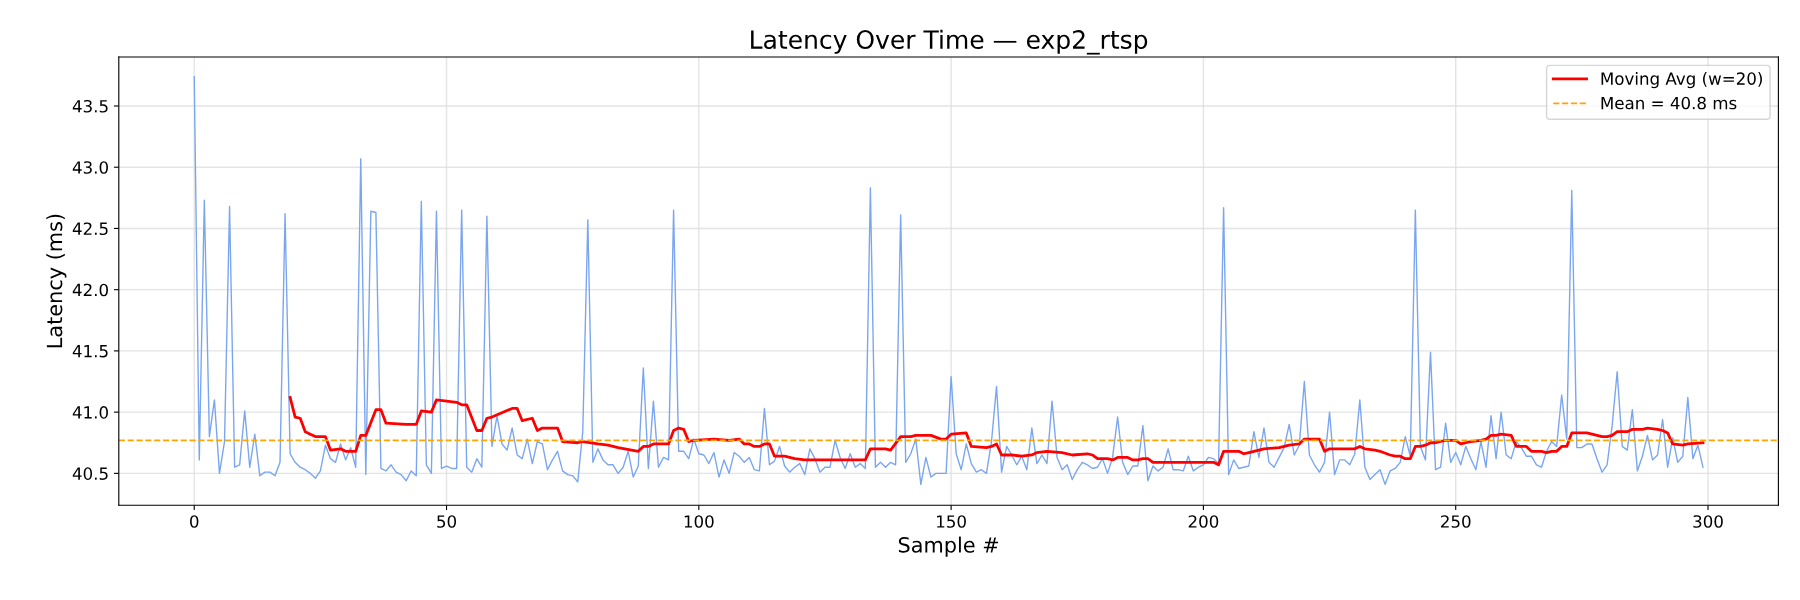 Image resolution: width=1800 pixels, height=600 pixels. I want to click on x-tick-label: 150, so click(951, 521).